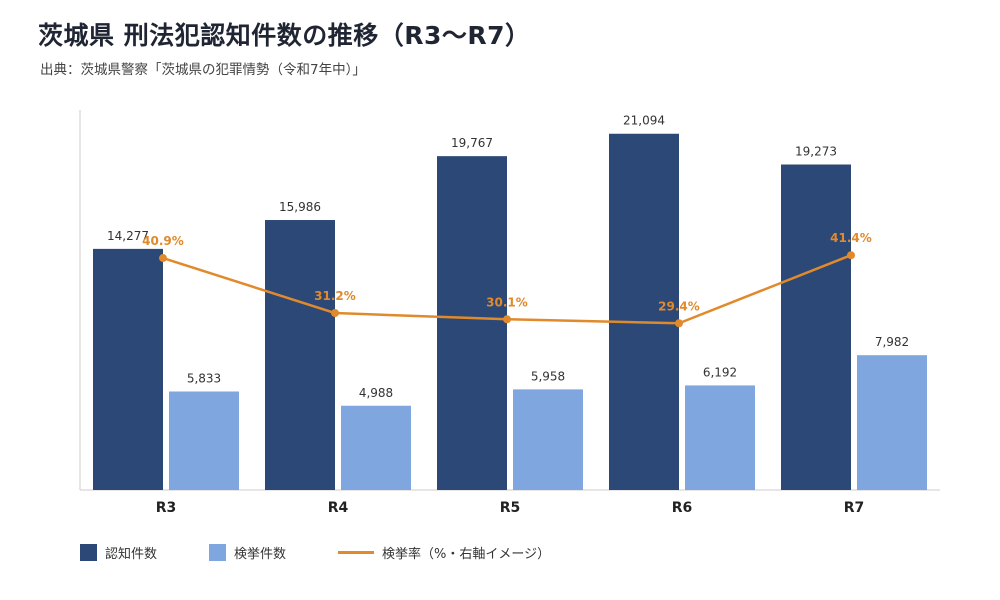 The image size is (1000, 600). What do you see at coordinates (284, 35) in the screenshot?
I see `chart-title: 茨城県 刑法犯認知件数の推移（R3〜R7）` at bounding box center [284, 35].